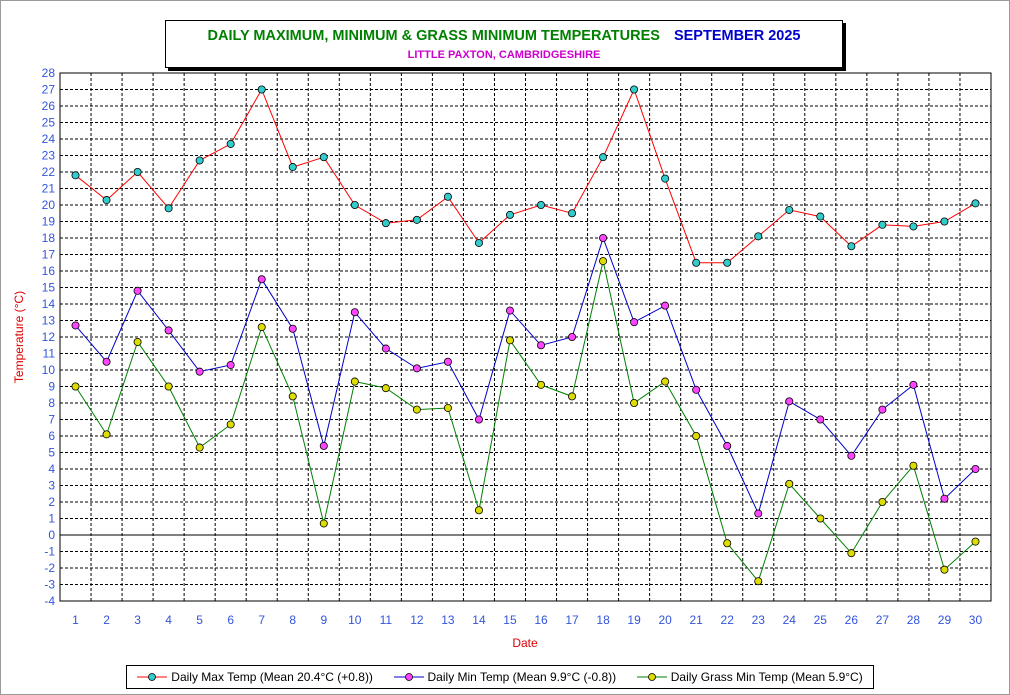 This screenshot has height=695, width=1010. Describe the element at coordinates (603, 620) in the screenshot. I see `x-tick-label: 18` at that location.